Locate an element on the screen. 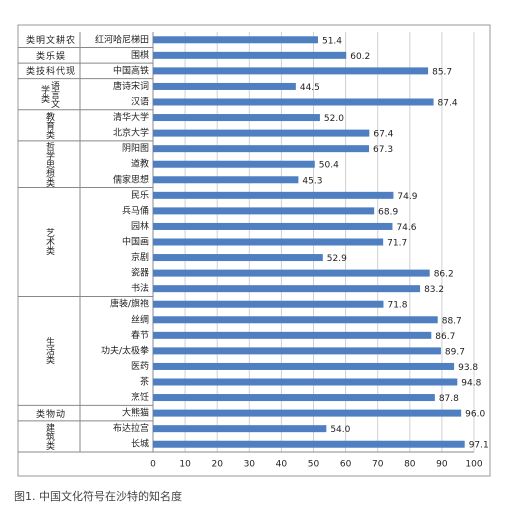  y-tick-label: 园林 is located at coordinates (140, 226).